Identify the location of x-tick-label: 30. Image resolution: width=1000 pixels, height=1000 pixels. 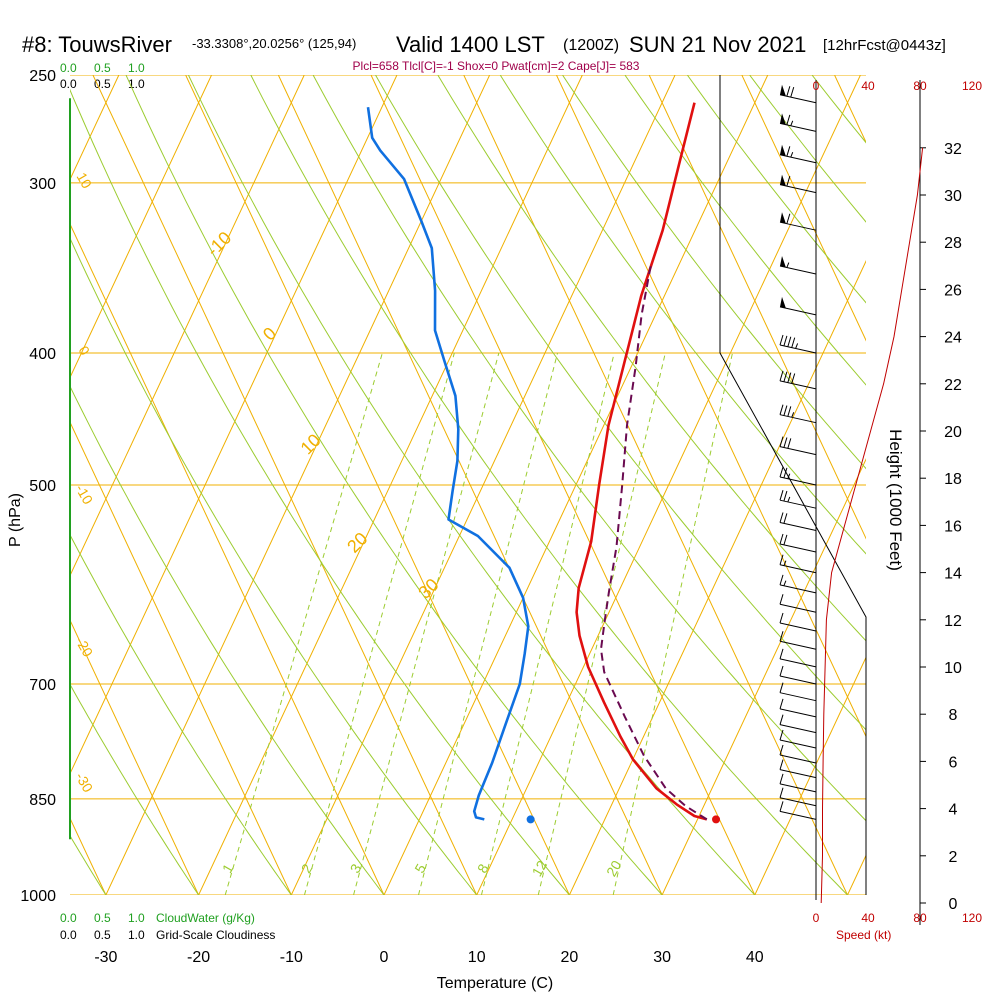
(662, 957).